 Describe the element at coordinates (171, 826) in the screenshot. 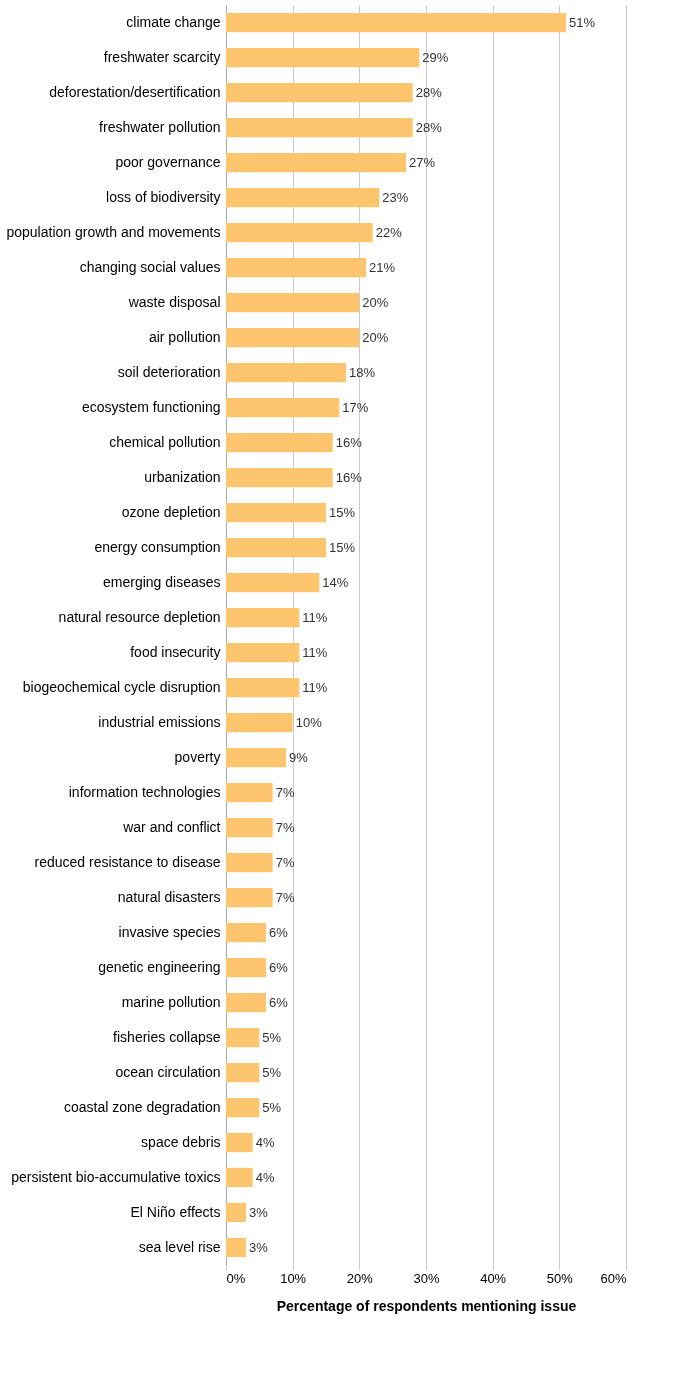

I see `y-tick-label: war and conflict` at that location.